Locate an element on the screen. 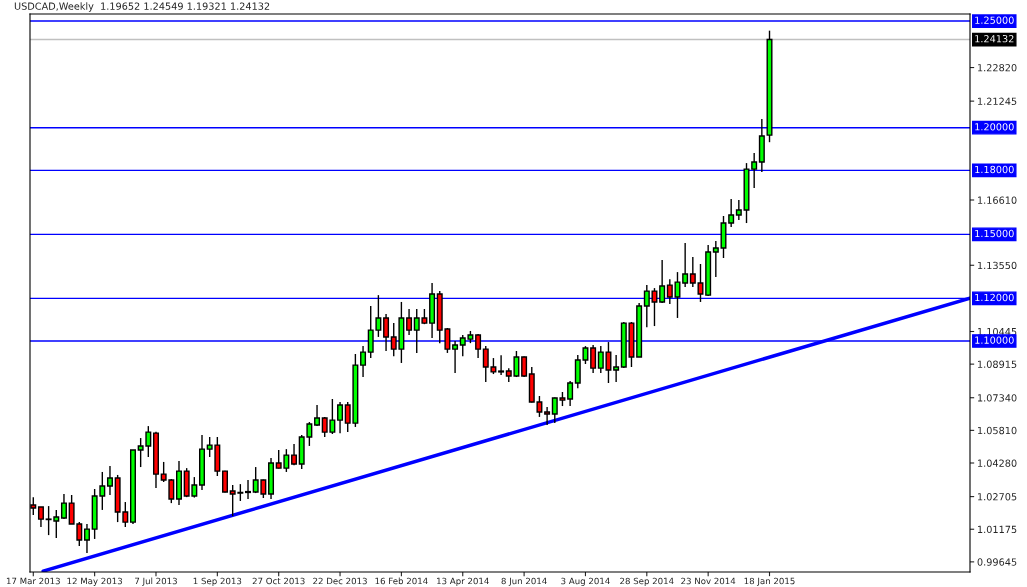 The width and height of the screenshot is (1027, 587). x-tick-label: 23 Nov 2014 is located at coordinates (708, 581).